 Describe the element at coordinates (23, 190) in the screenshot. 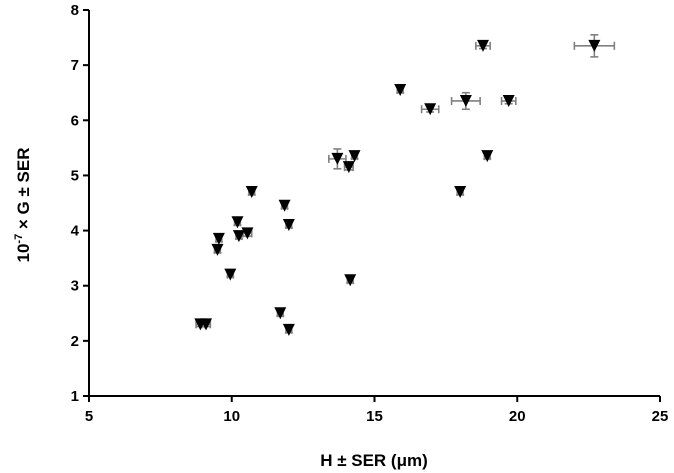

I see `y-axis-title-rest: × G ± SER` at that location.